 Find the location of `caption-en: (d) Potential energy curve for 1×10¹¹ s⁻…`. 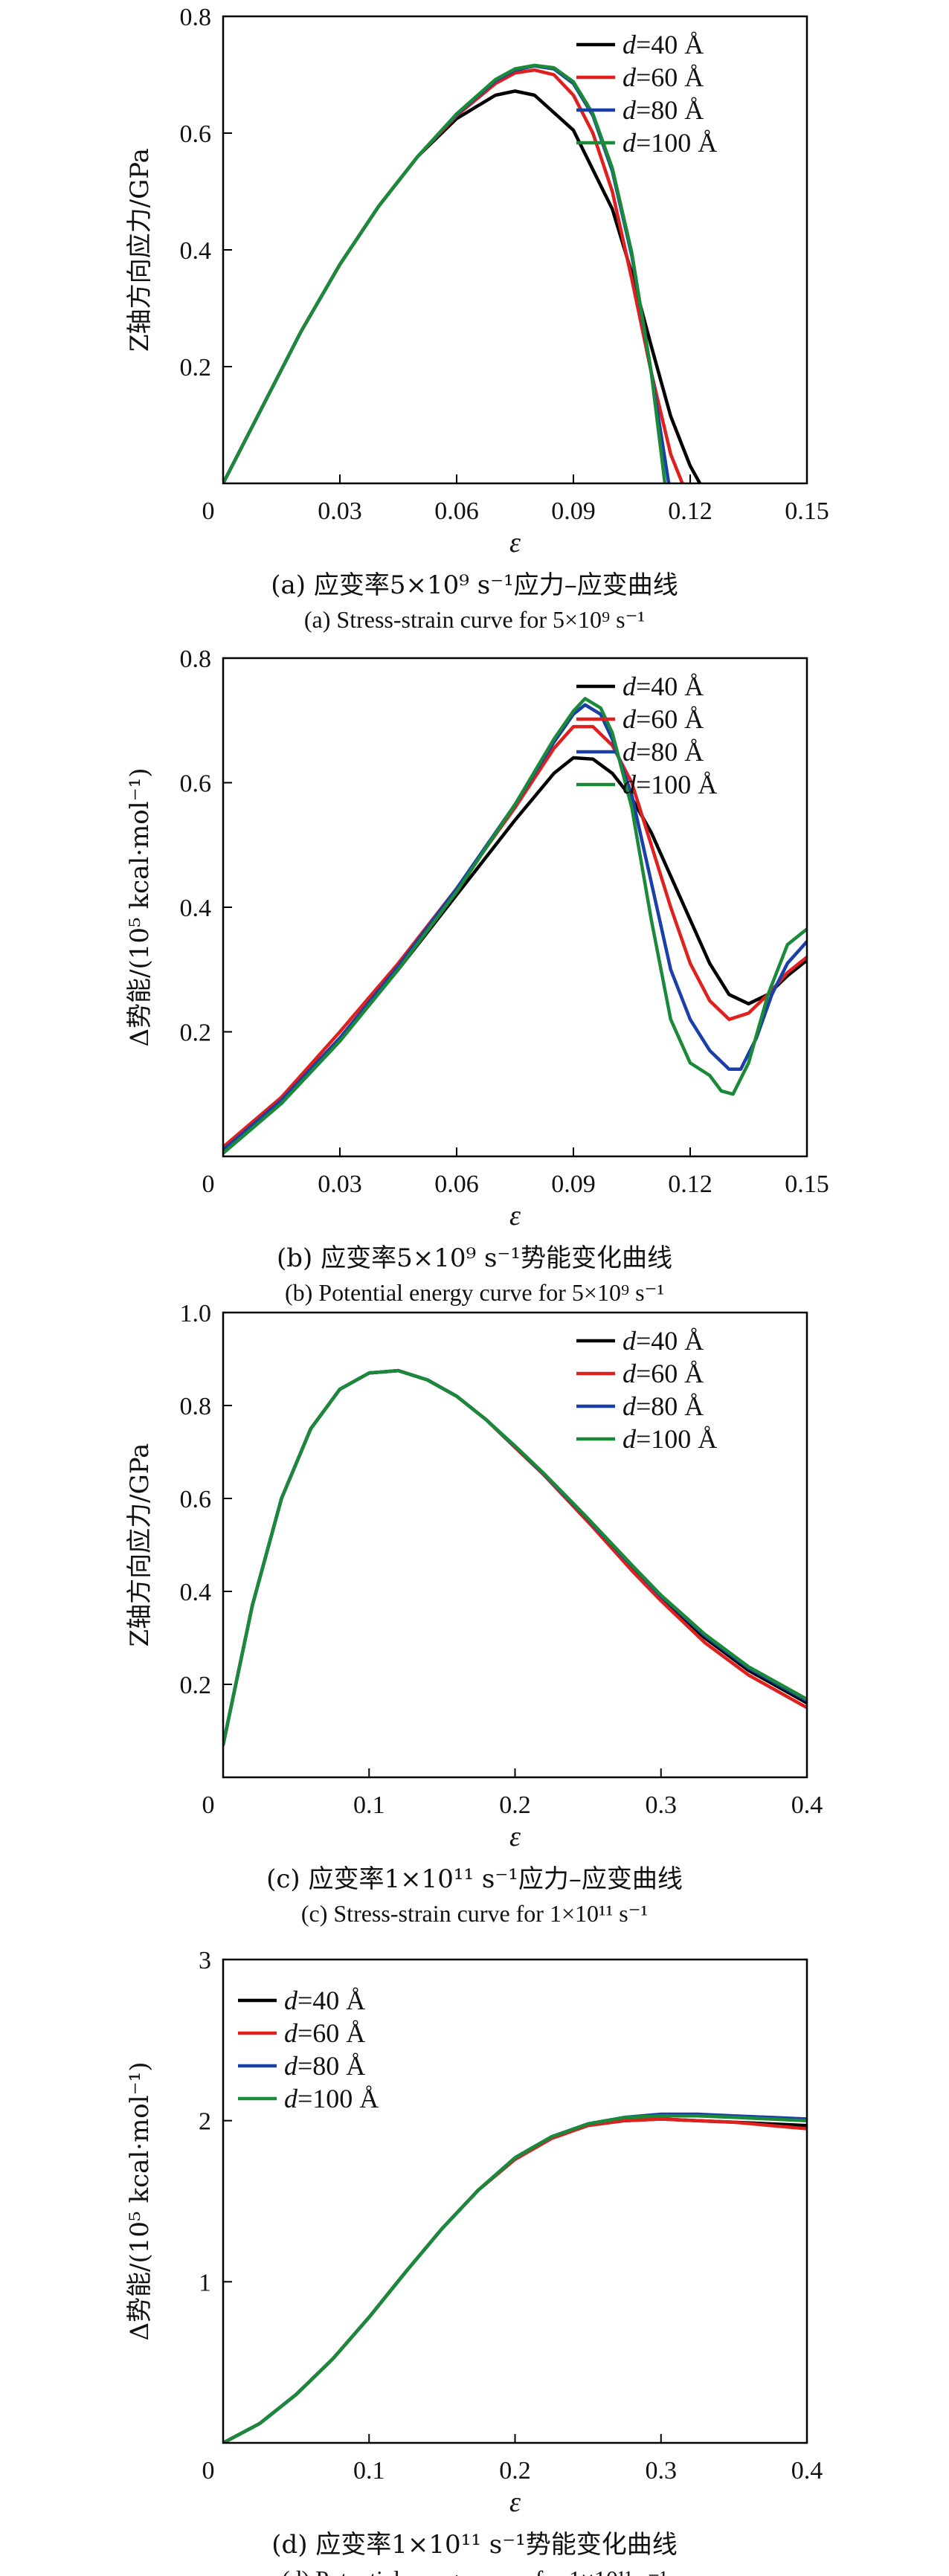

caption-en: (d) Potential energy curve for 1×10¹¹ s⁻… is located at coordinates (474, 2571).